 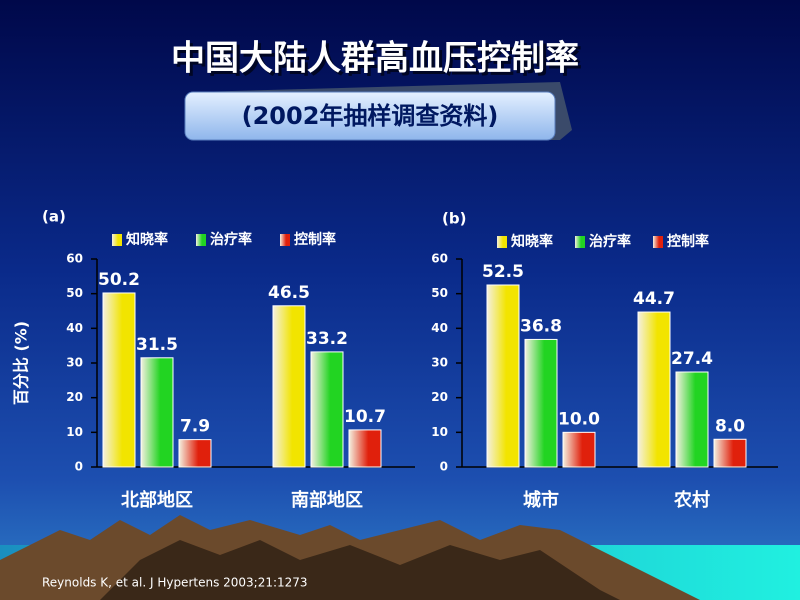 What do you see at coordinates (541, 326) in the screenshot?
I see `value-label: 36.8` at bounding box center [541, 326].